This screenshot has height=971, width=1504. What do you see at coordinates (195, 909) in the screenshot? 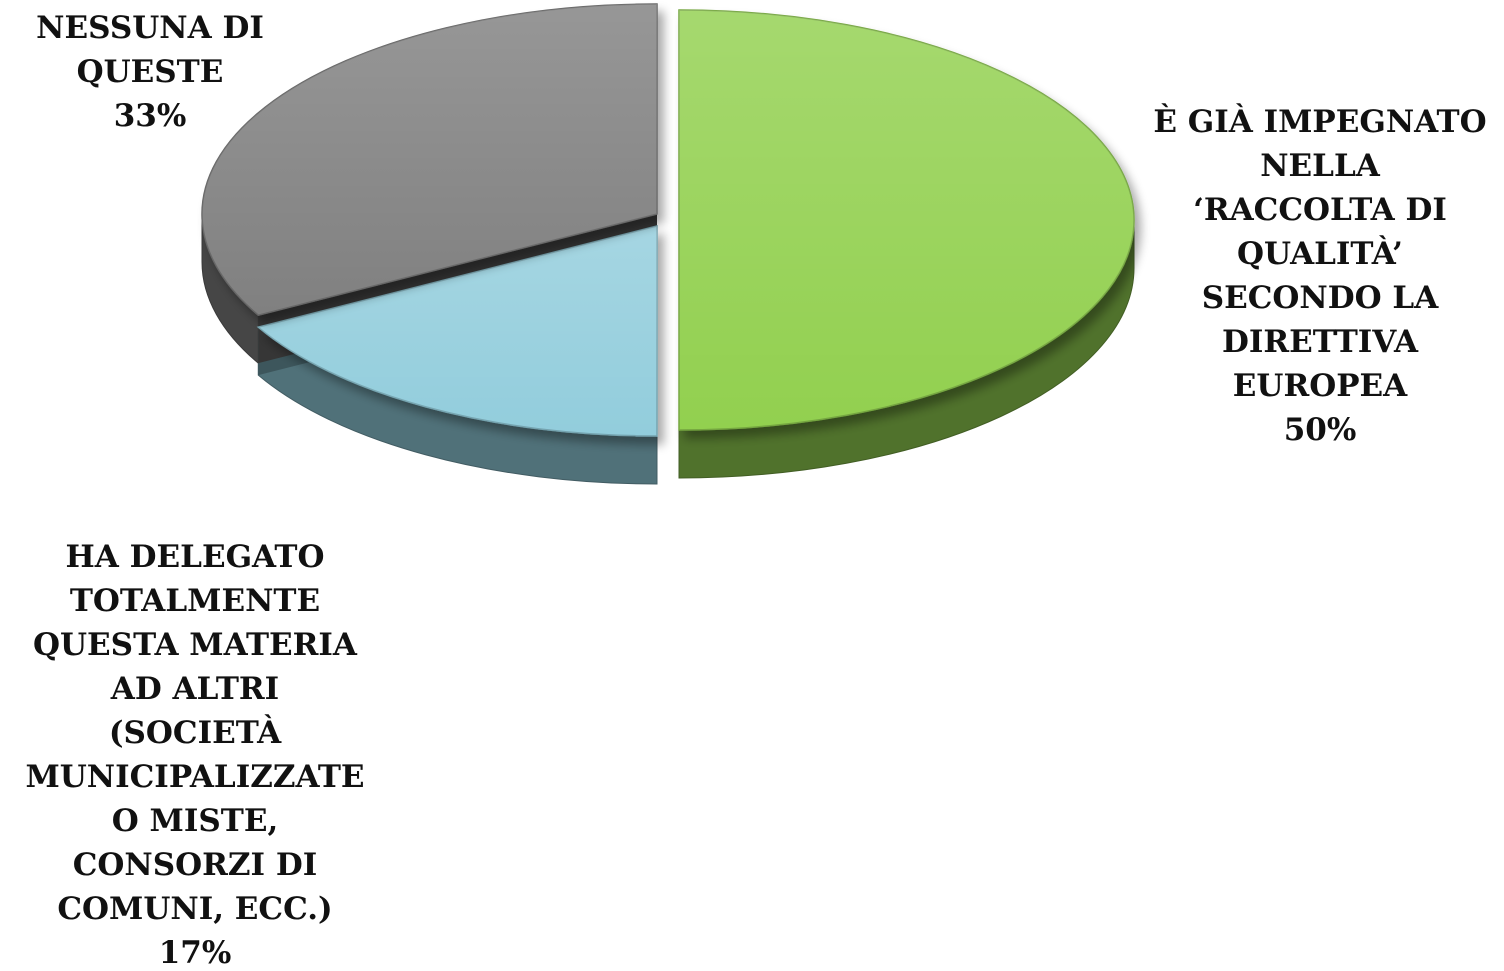
I see `label-line: COMUNI, ECC.)` at bounding box center [195, 909].